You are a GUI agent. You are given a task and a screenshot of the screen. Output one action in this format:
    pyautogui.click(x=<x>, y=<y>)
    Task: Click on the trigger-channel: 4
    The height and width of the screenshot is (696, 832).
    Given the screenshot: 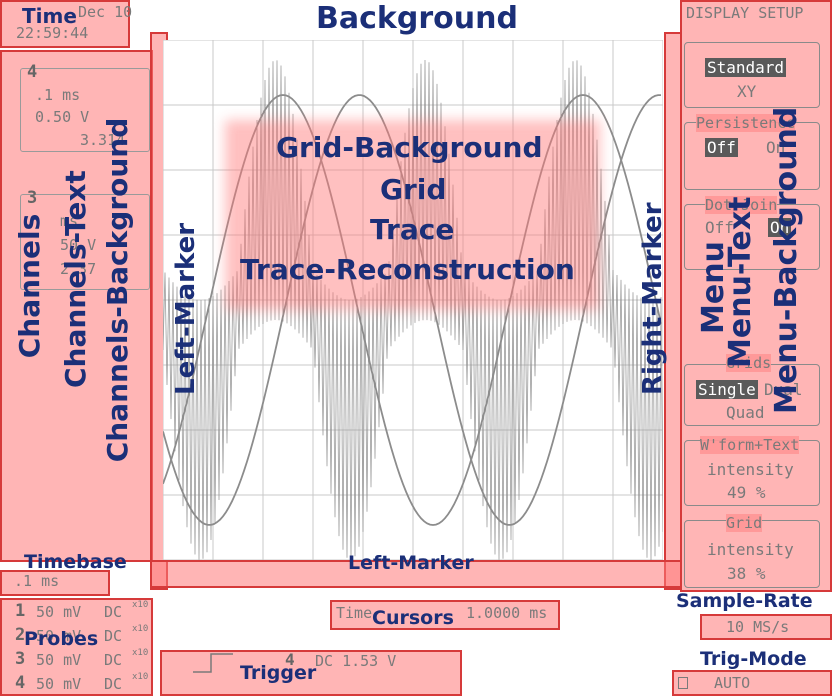 What is the action you would take?
    pyautogui.click(x=290, y=659)
    